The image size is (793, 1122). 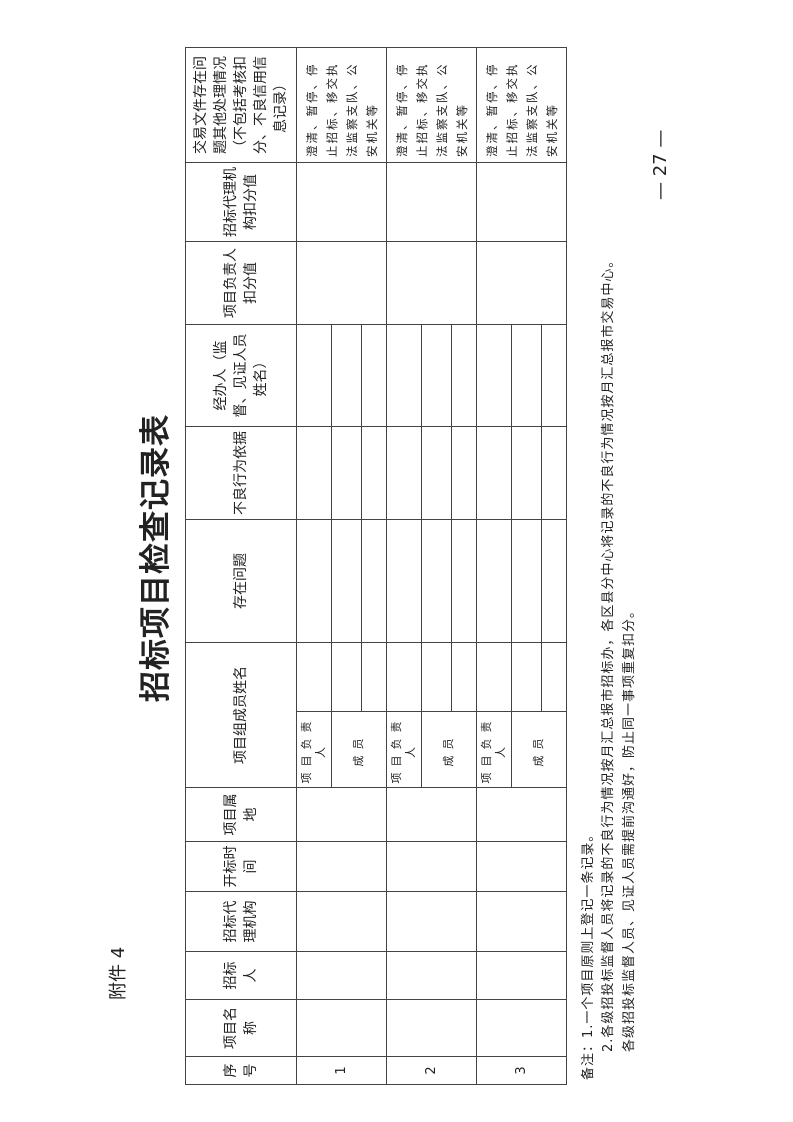 I want to click on header-handler: 经办人（监督、见证人员姓名）, so click(x=241, y=375).